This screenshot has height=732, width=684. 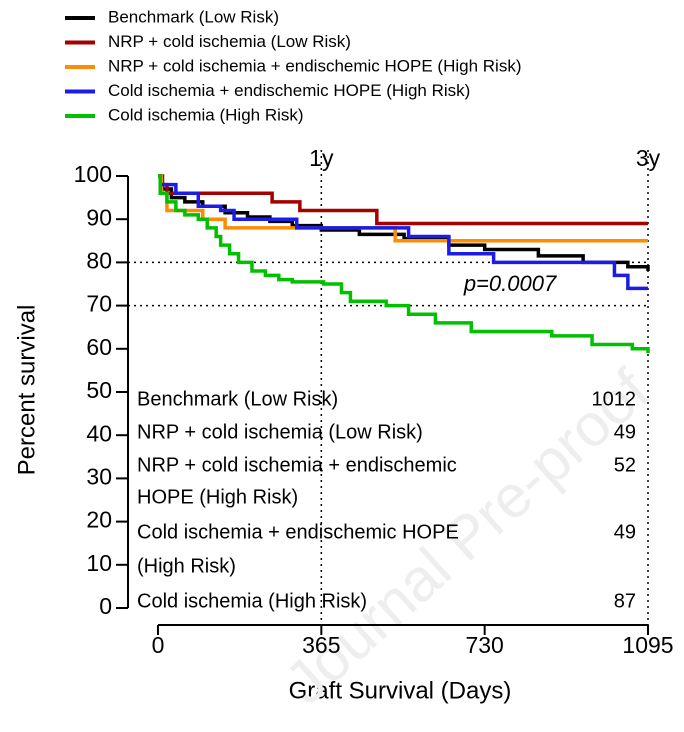 I want to click on y-tick-label: 40, so click(x=99, y=433).